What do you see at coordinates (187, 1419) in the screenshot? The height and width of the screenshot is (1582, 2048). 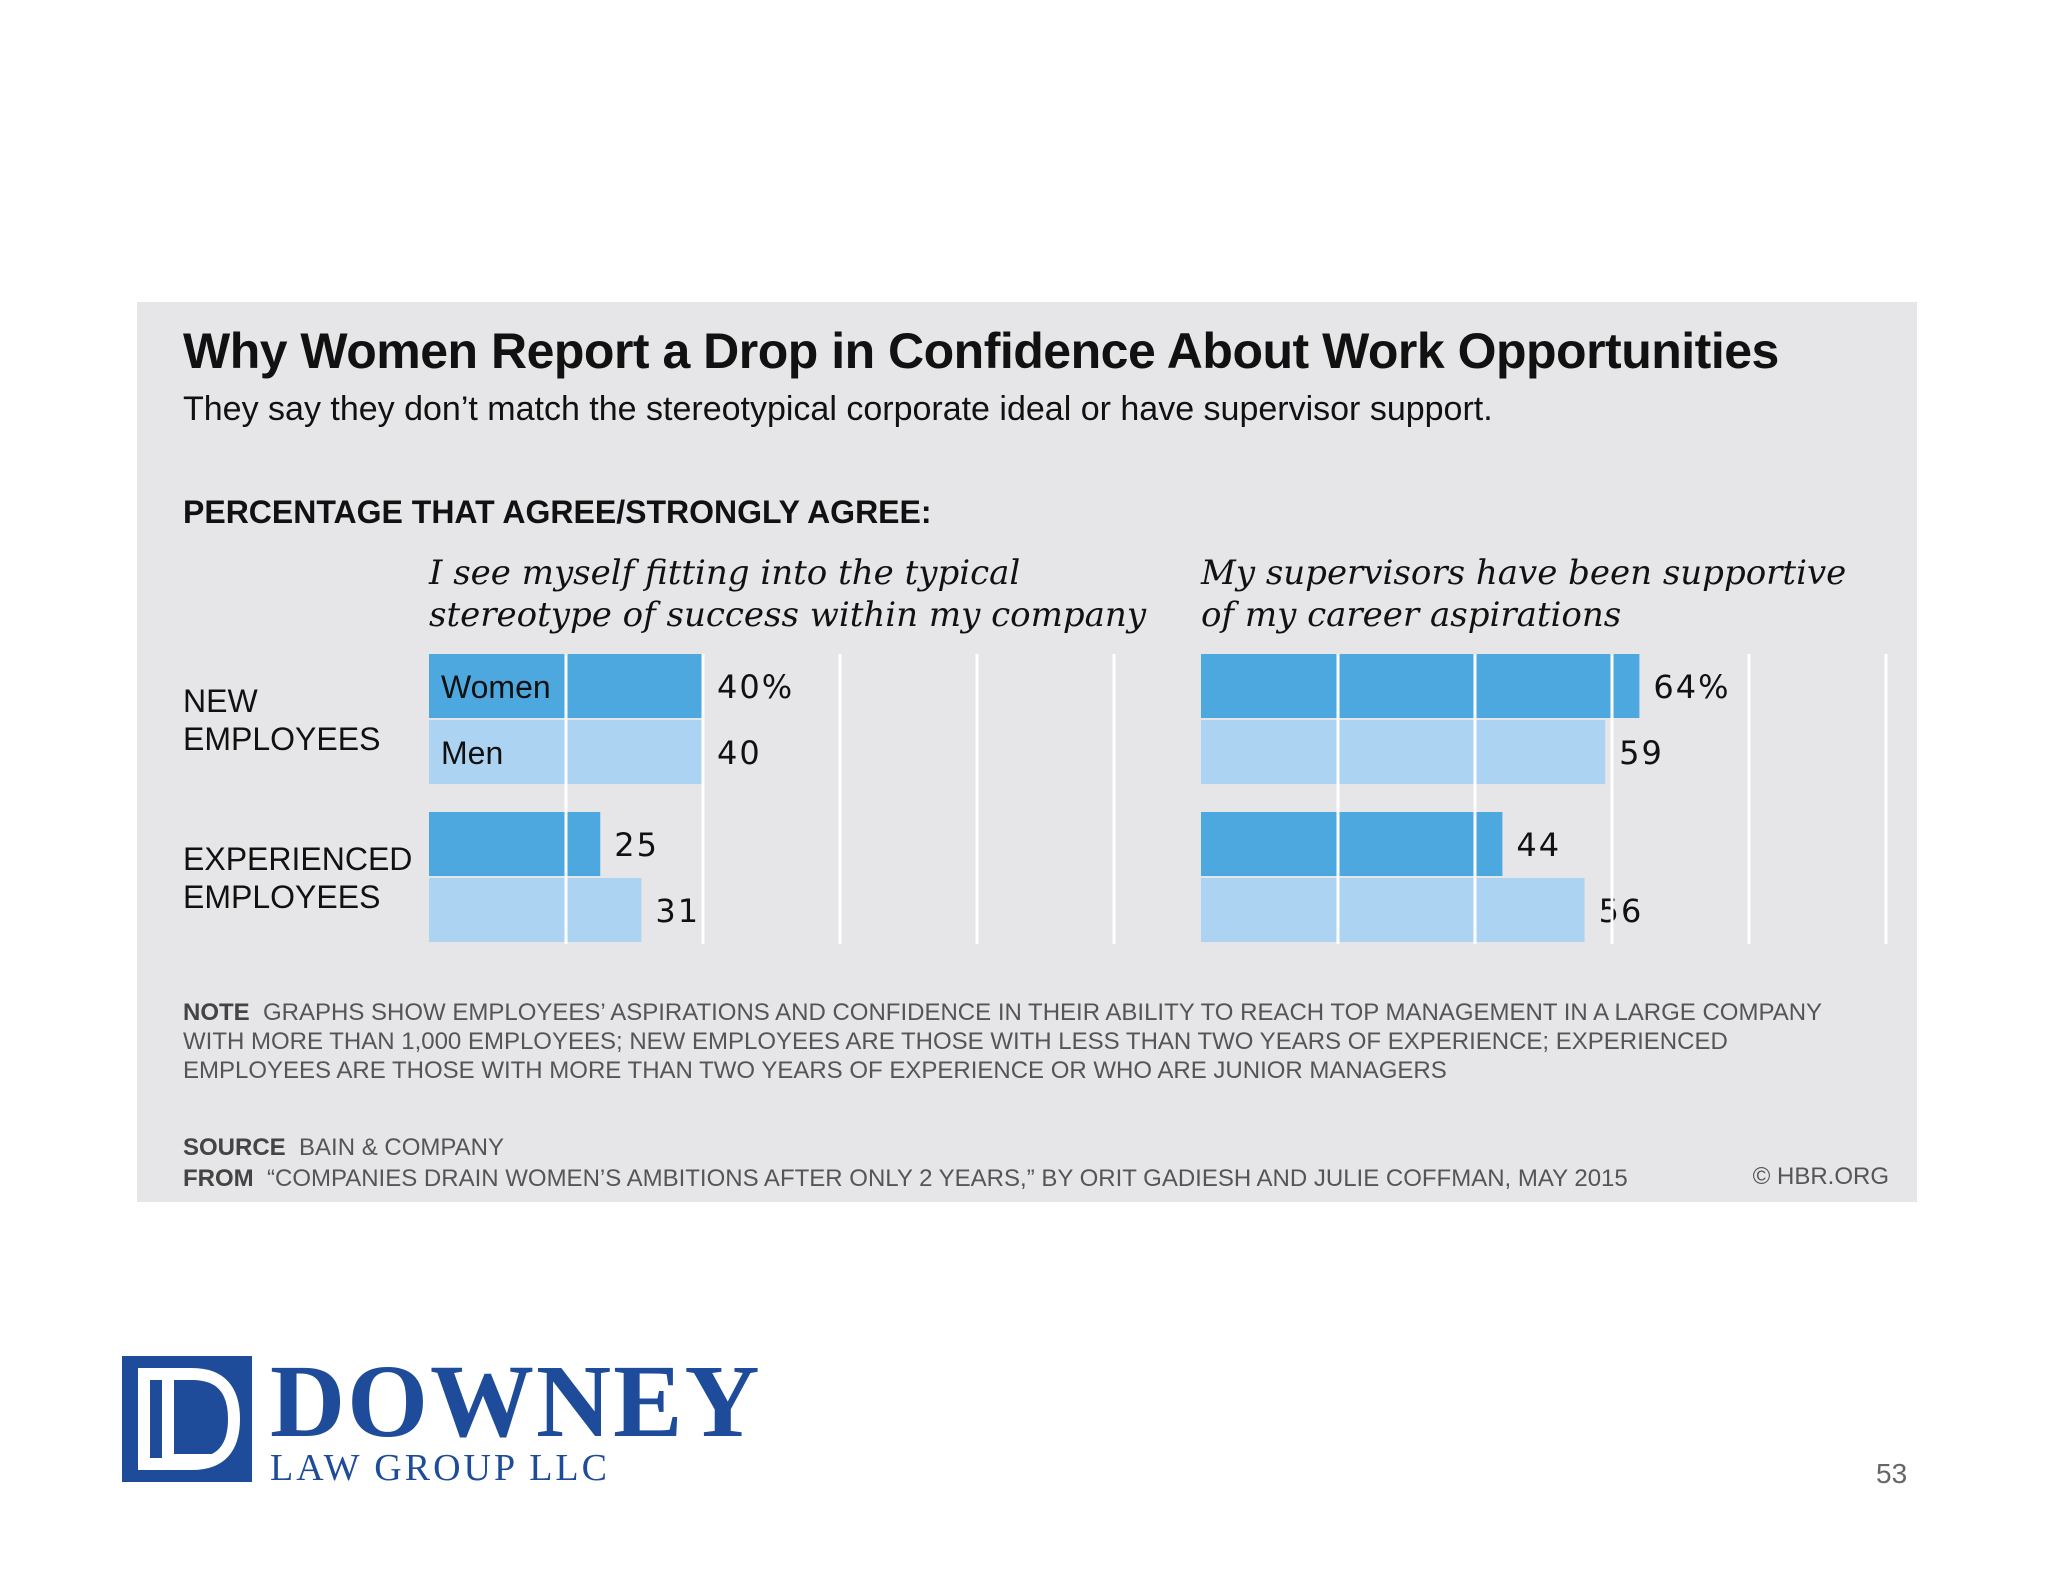 I see `logo-monogram-icon` at bounding box center [187, 1419].